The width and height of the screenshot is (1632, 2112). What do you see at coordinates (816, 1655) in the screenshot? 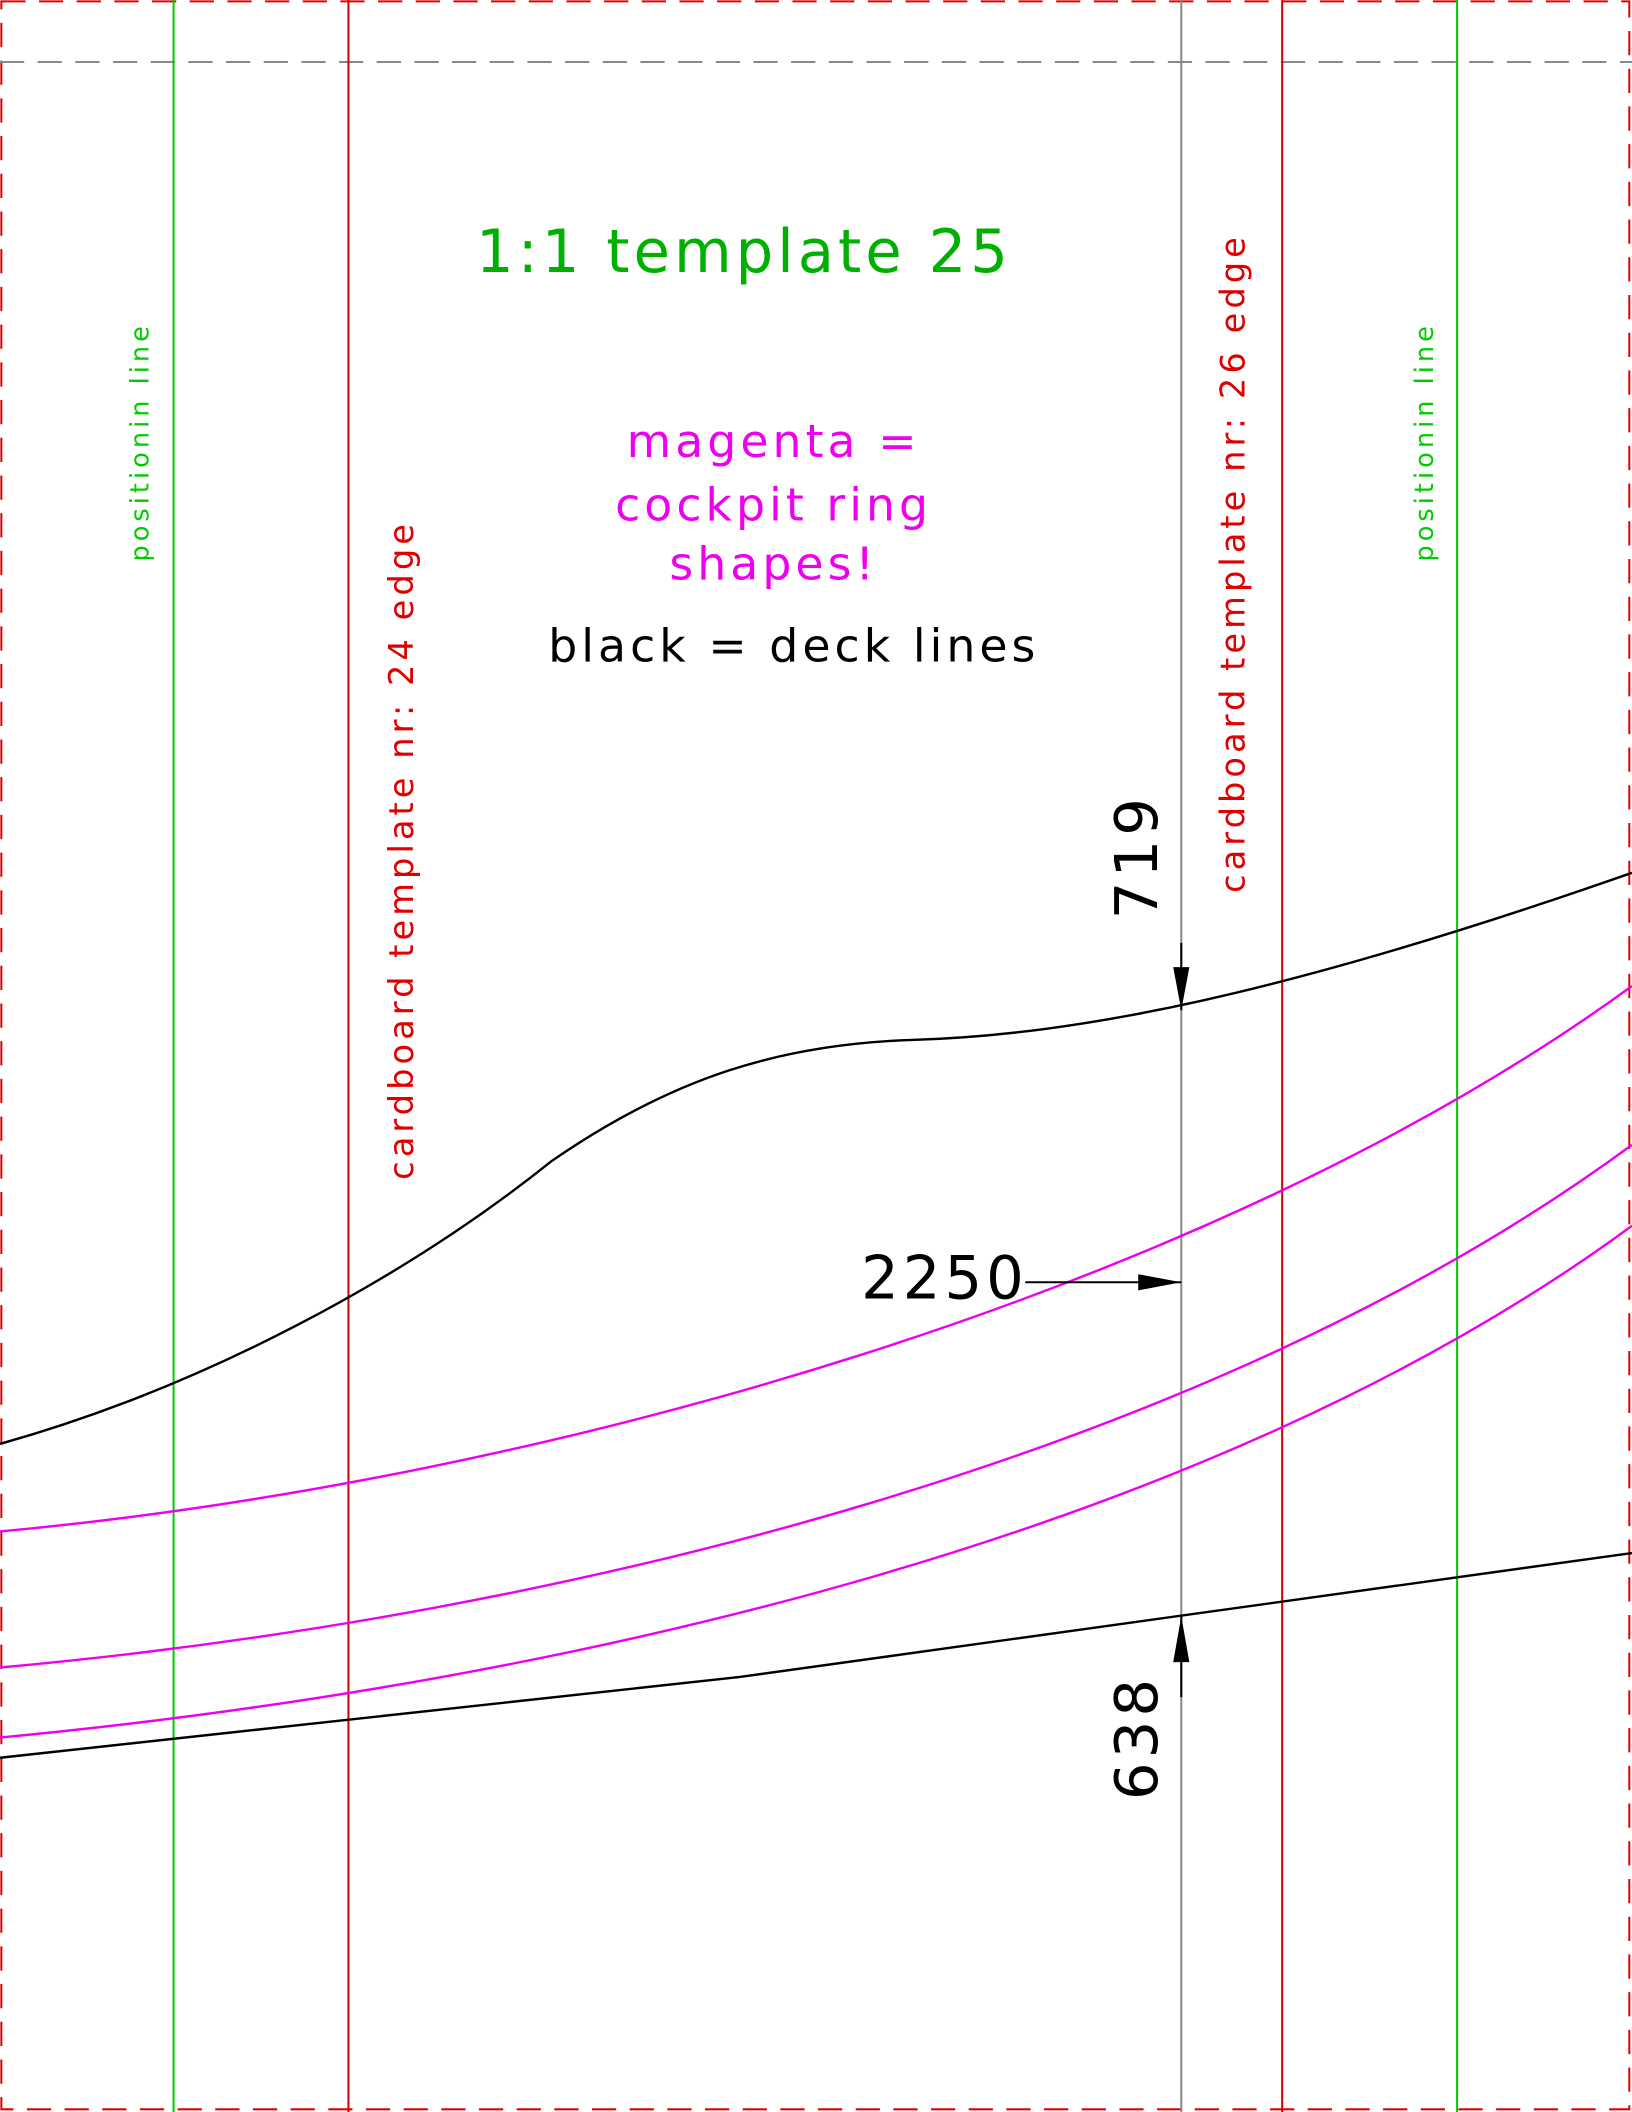
I see `deck-line` at bounding box center [816, 1655].